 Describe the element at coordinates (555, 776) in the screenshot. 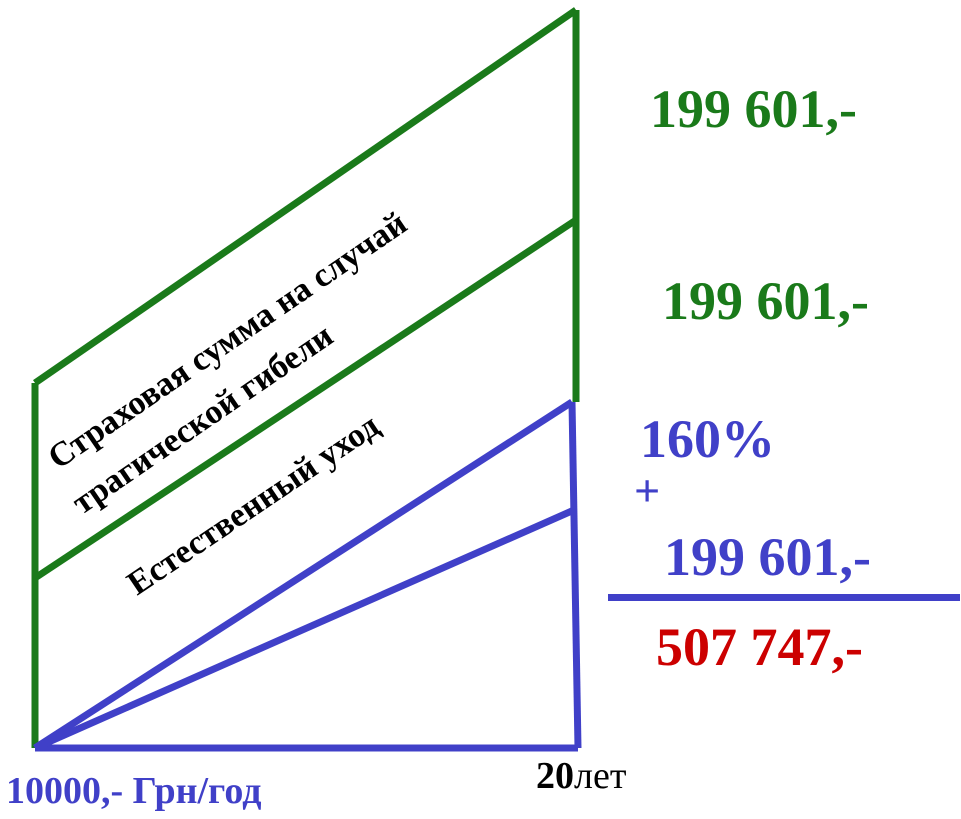

I see `years-number: 20` at that location.